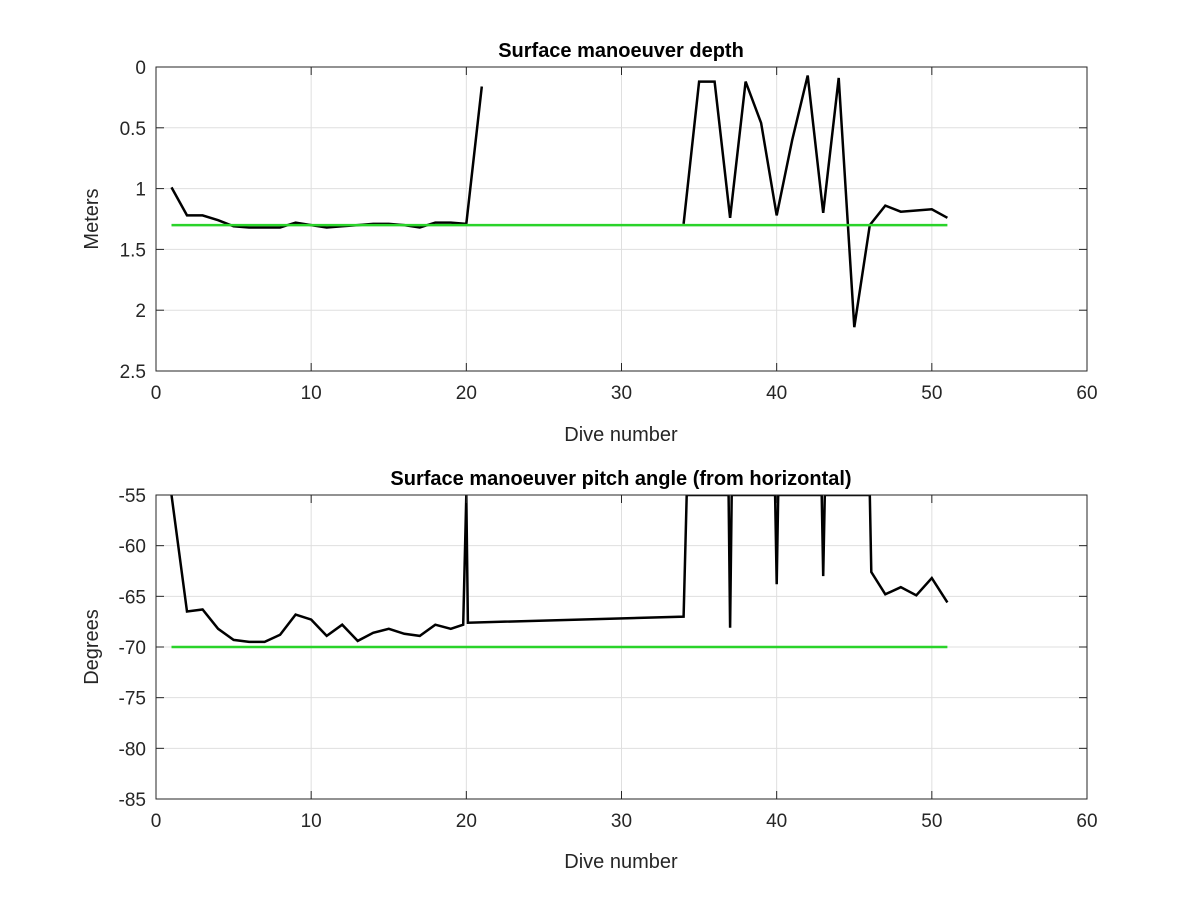 The height and width of the screenshot is (900, 1200). Describe the element at coordinates (132, 749) in the screenshot. I see `pitch-y-tick-label: -80` at that location.